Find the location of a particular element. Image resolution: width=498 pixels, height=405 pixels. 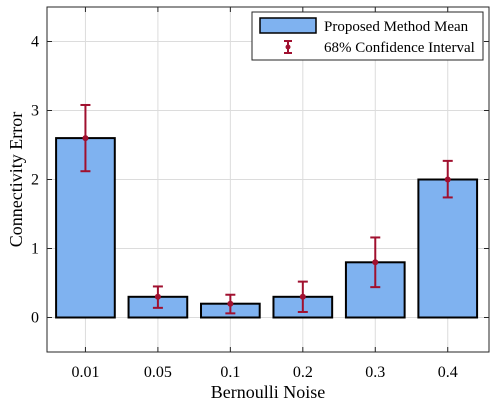

y-tick-label: 0 is located at coordinates (35, 318).